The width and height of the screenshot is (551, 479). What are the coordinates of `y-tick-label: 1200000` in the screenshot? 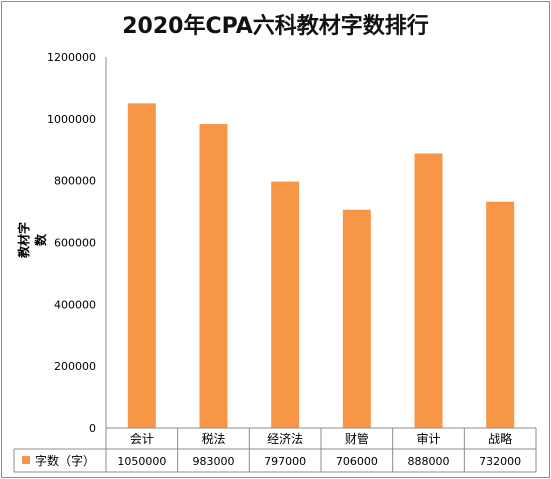 It's located at (71, 57).